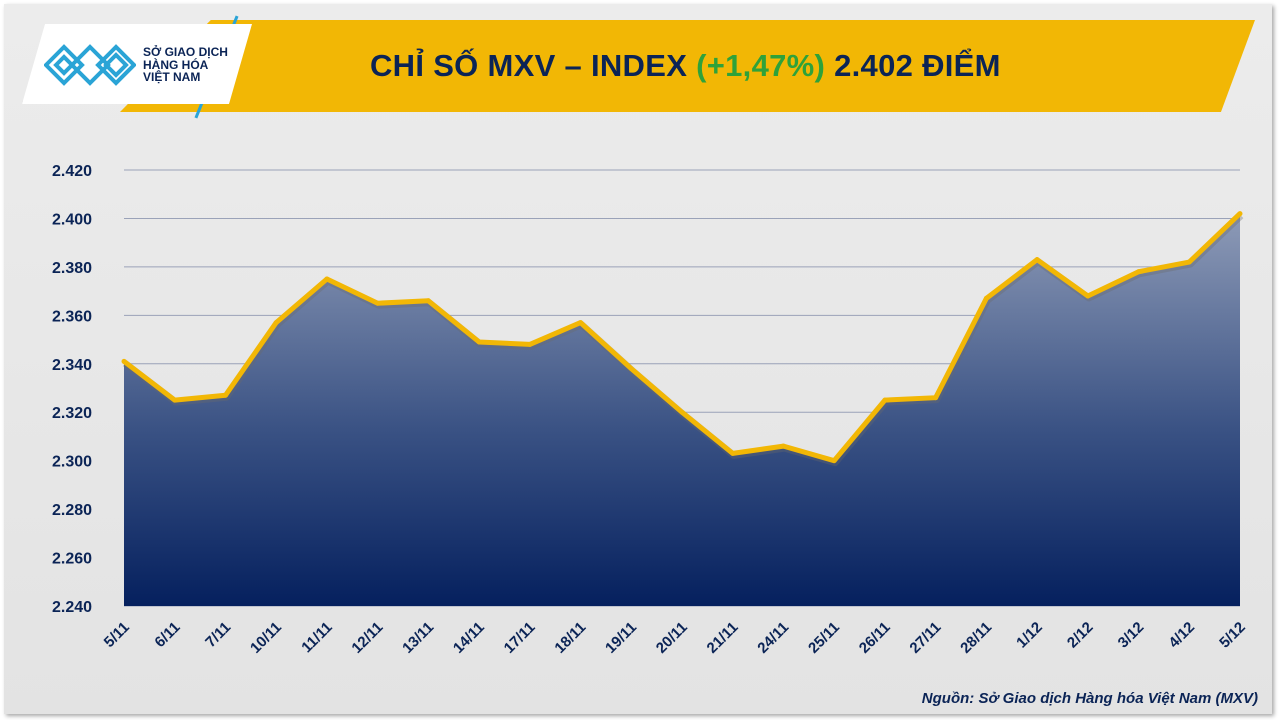 The image size is (1280, 720). I want to click on x-tick-label: 28/11, so click(976, 638).